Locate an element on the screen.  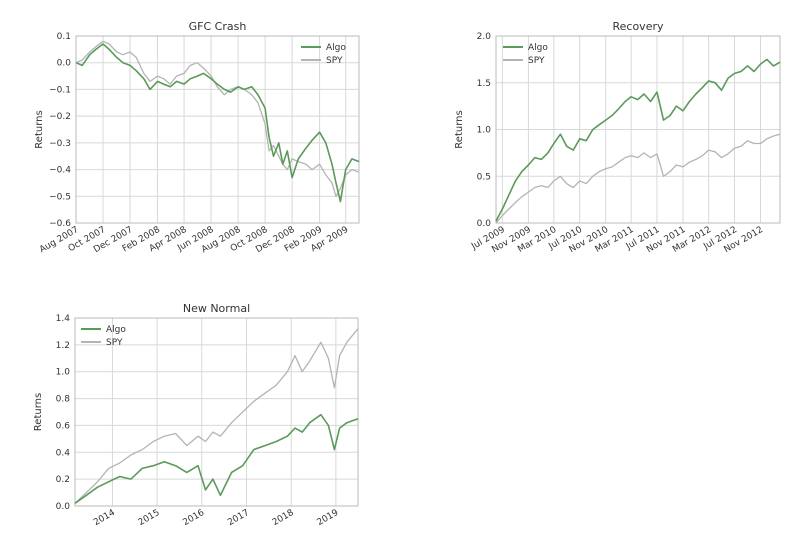
x-tick-label: 2017 is located at coordinates (238, 518).